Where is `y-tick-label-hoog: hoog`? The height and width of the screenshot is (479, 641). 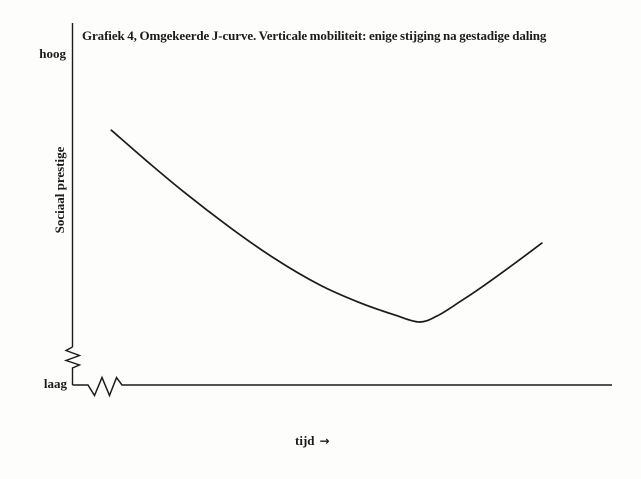
y-tick-label-hoog: hoog is located at coordinates (52, 53).